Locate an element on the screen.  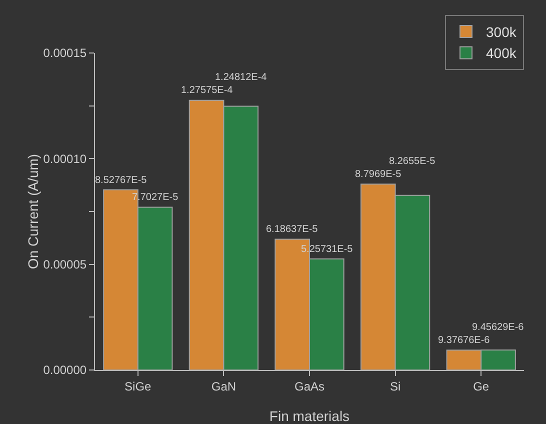
data-label: 1.24812E-4 is located at coordinates (241, 77).